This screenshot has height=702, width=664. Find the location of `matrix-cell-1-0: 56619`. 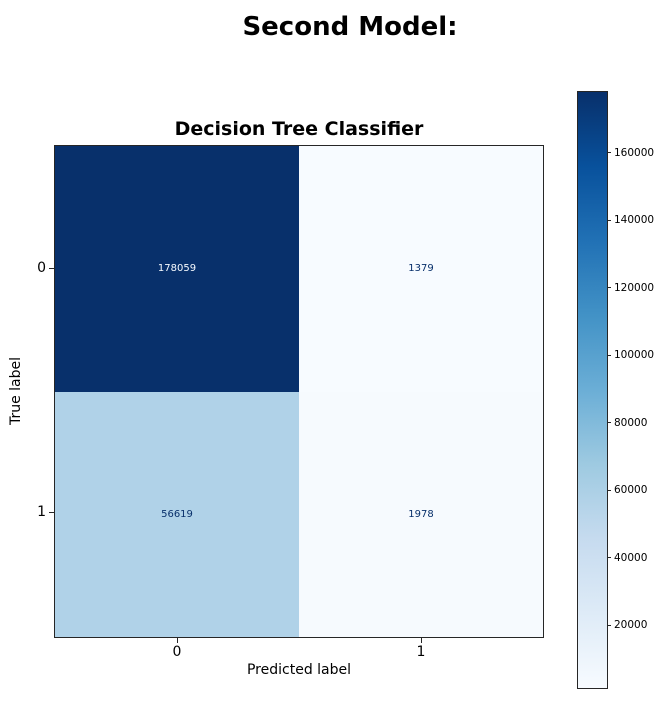

matrix-cell-1-0: 56619 is located at coordinates (177, 514).